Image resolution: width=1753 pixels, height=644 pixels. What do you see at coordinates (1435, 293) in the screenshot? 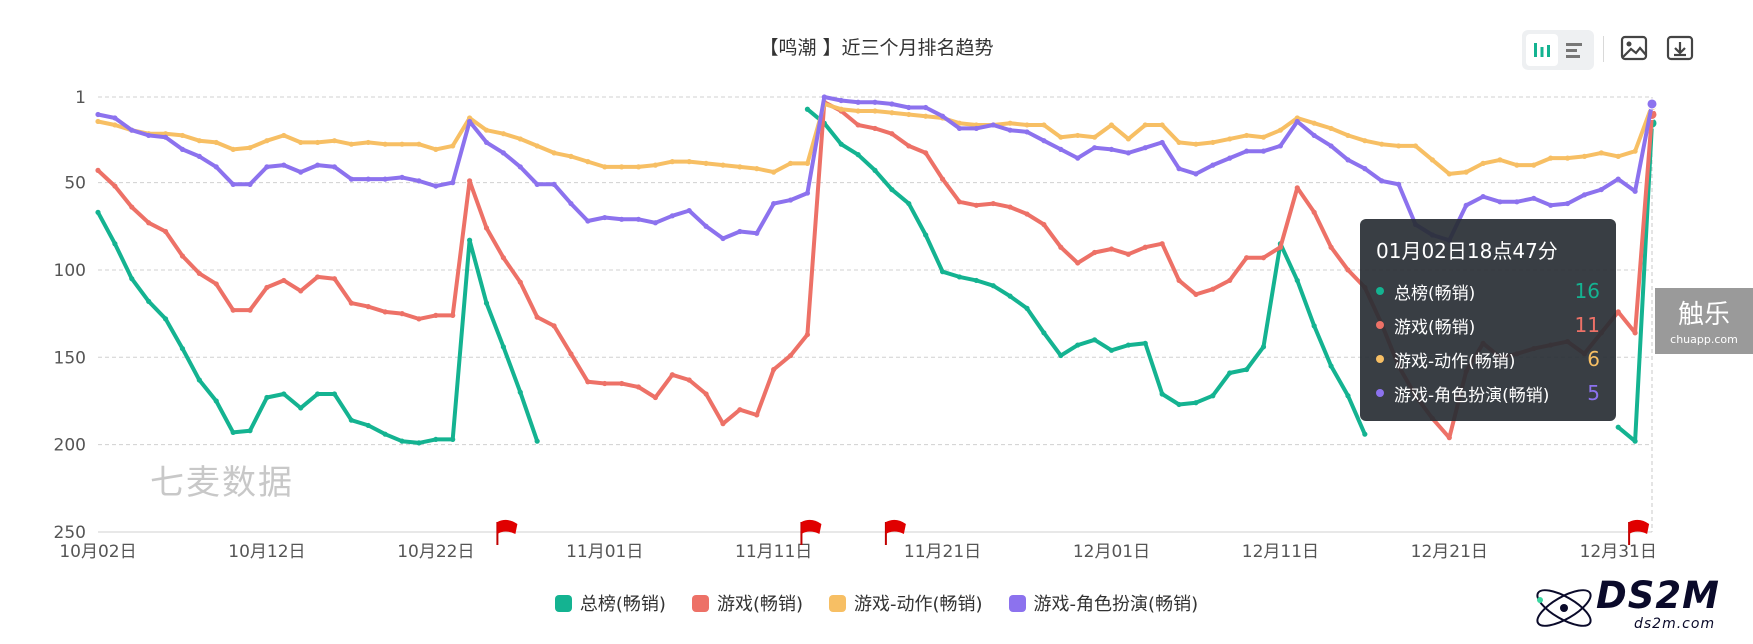
I see `tooltip-series-name: 总榜(畅销)` at bounding box center [1435, 293].